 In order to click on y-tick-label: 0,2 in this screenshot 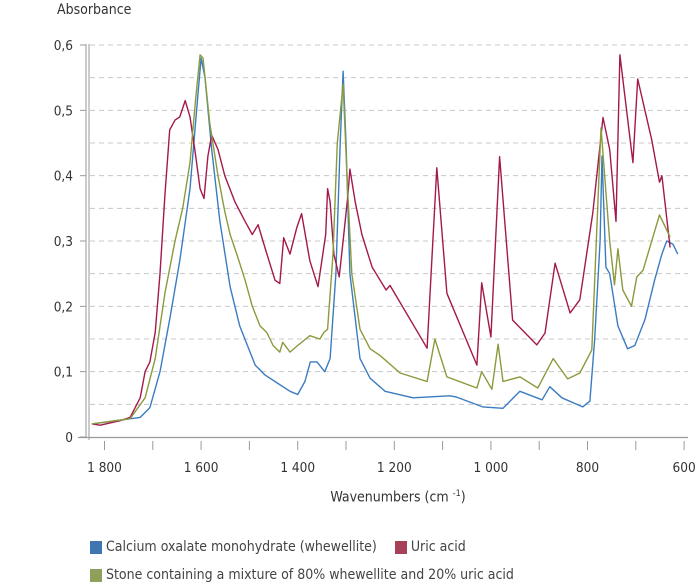, I will do `click(63, 307)`.